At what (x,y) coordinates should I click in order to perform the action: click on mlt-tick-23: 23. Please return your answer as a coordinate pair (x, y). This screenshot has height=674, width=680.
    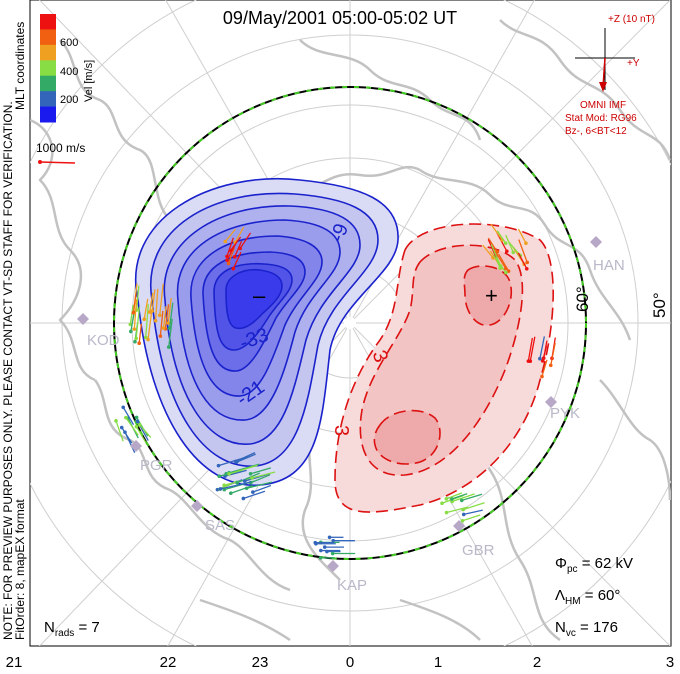
    Looking at the image, I should click on (260, 662).